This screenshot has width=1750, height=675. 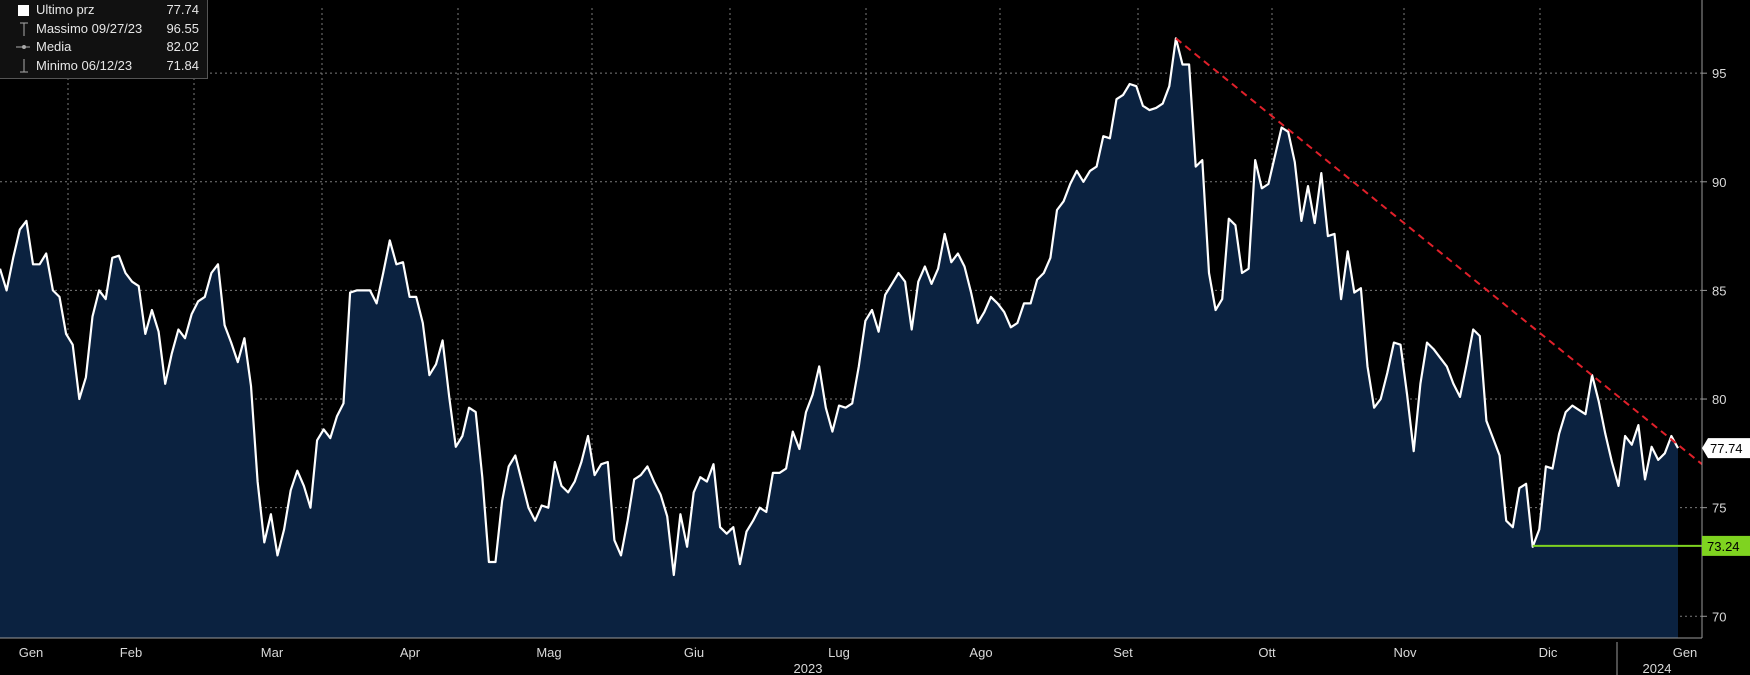 What do you see at coordinates (1719, 182) in the screenshot?
I see `y-tick-label: 90` at bounding box center [1719, 182].